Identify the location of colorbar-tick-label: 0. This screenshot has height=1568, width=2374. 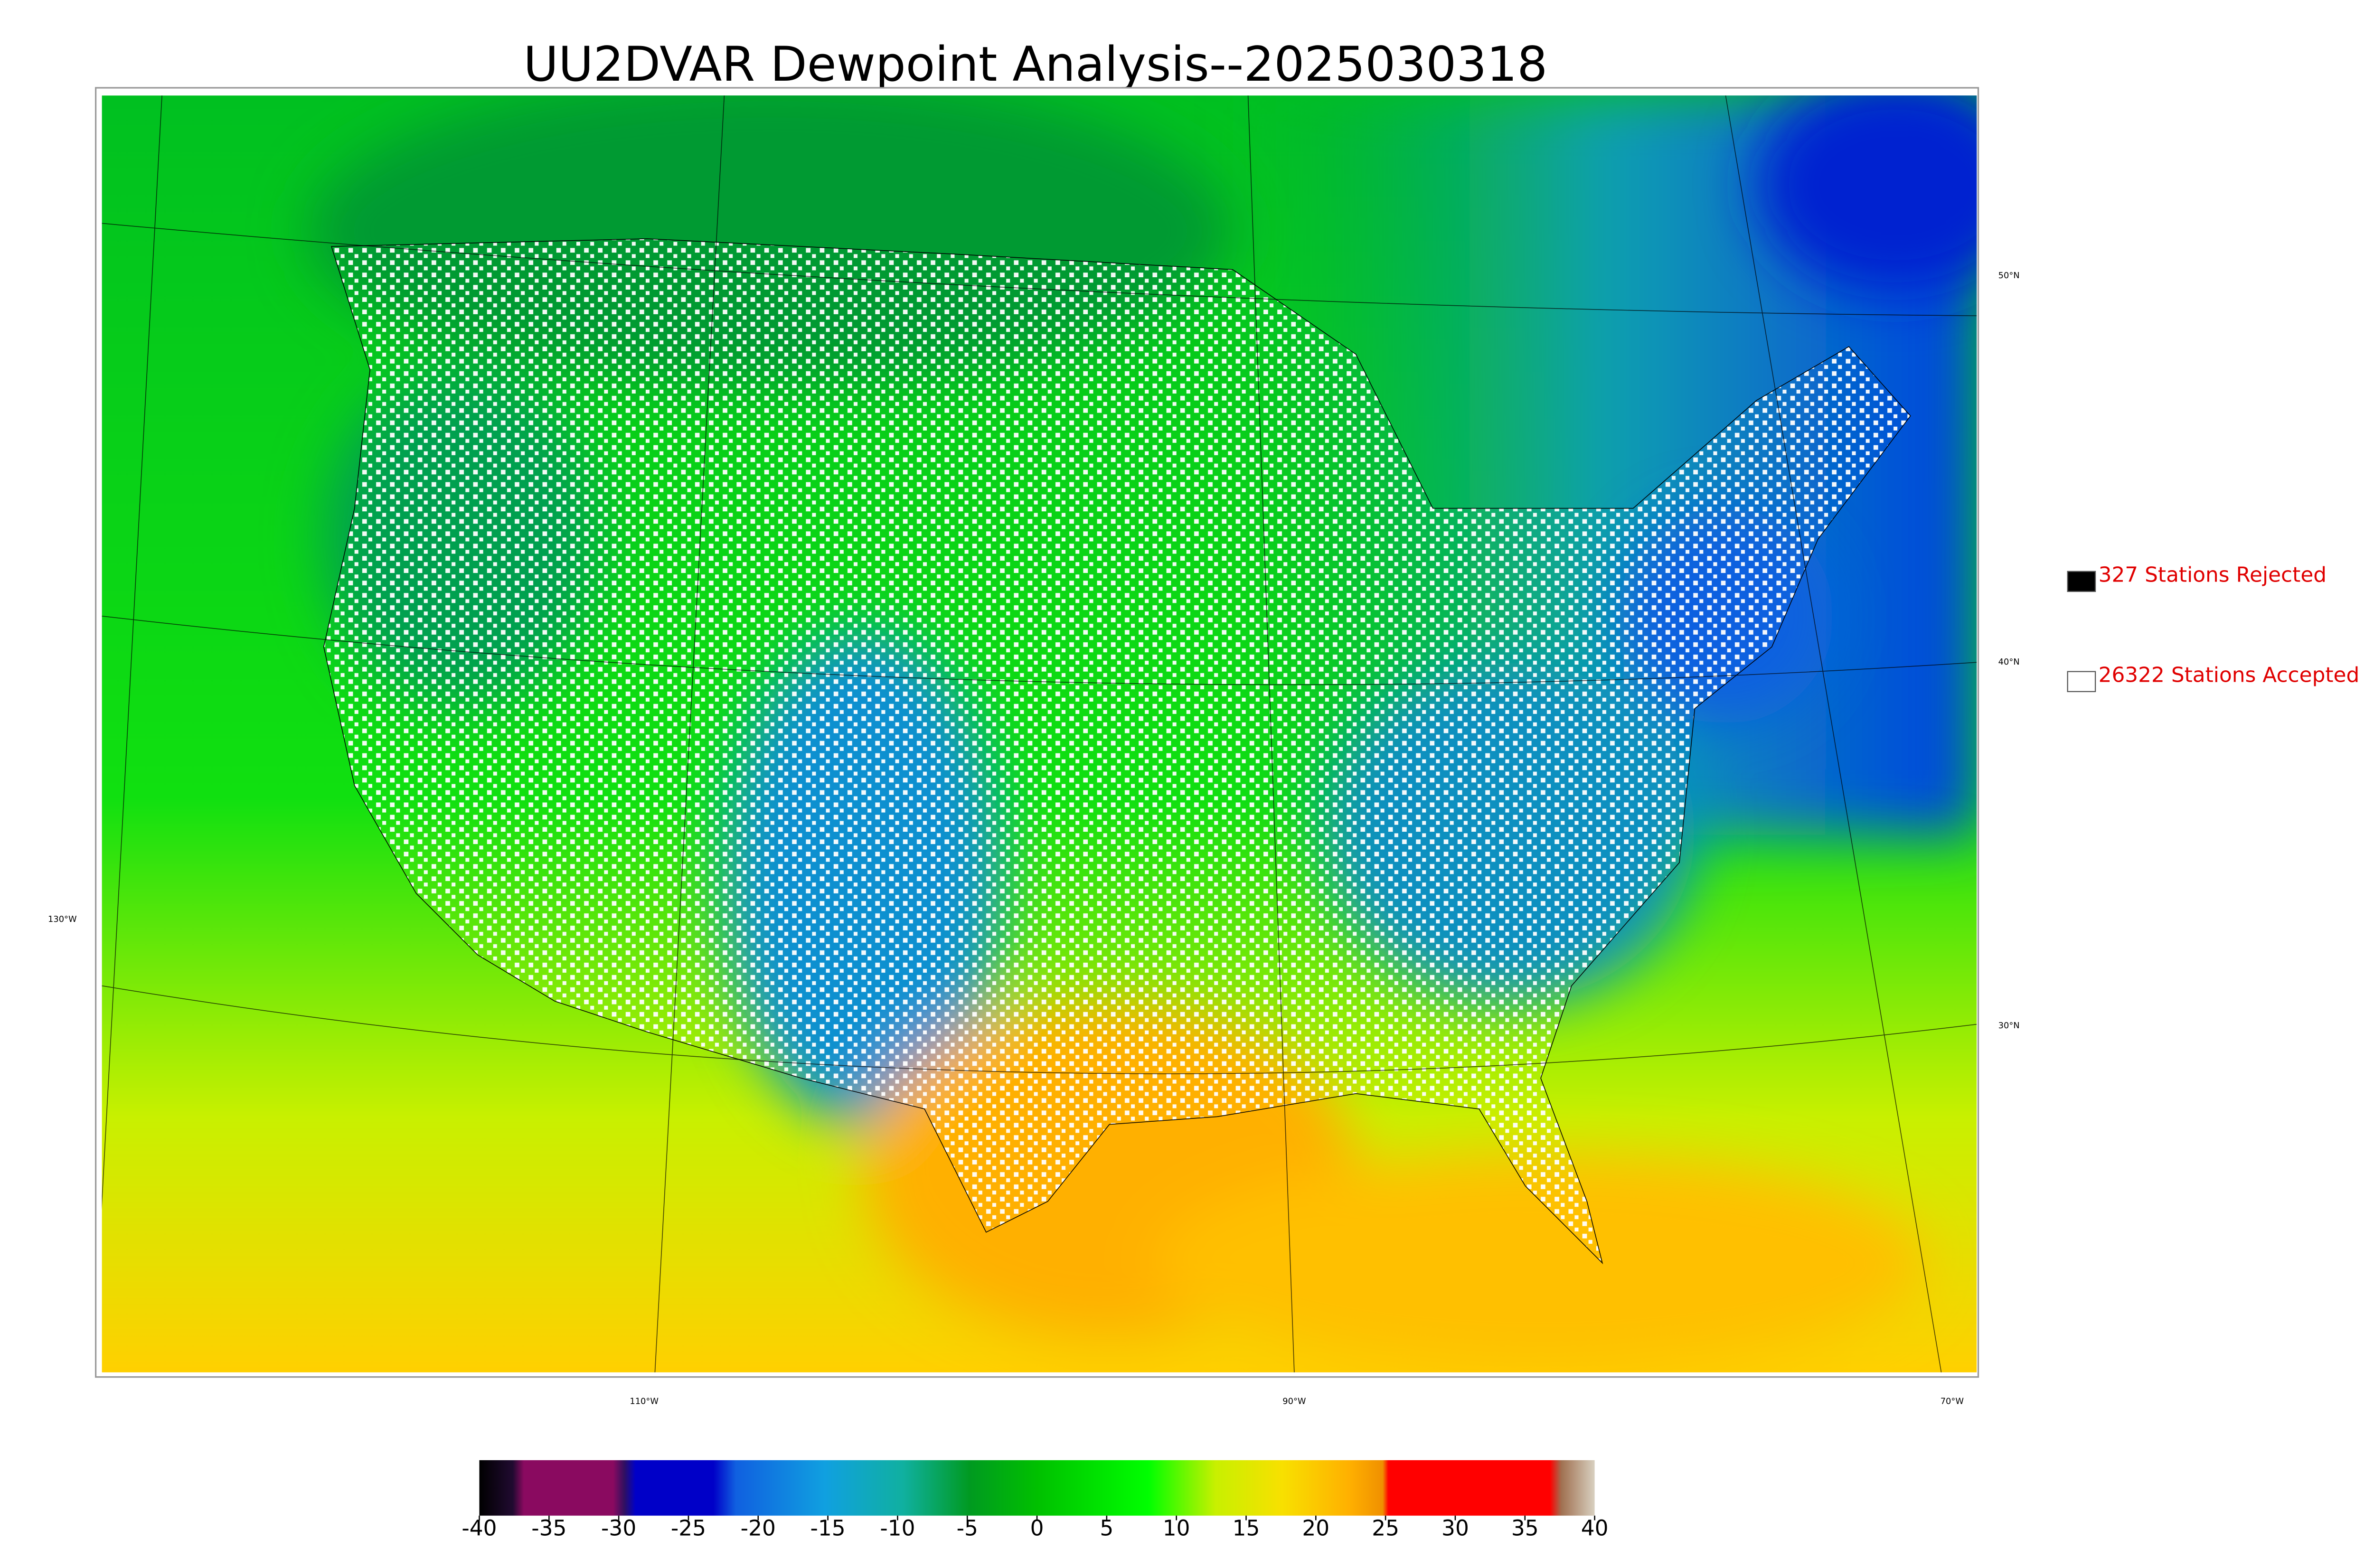
(1037, 1528).